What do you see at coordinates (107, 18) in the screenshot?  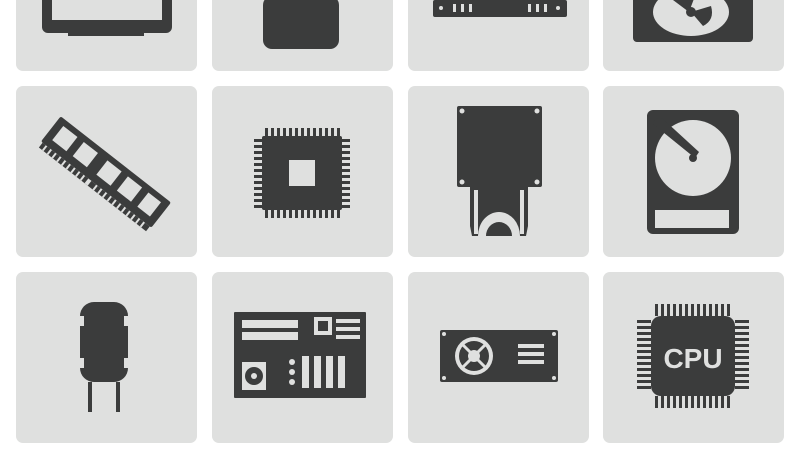 I see `monitor-icon` at bounding box center [107, 18].